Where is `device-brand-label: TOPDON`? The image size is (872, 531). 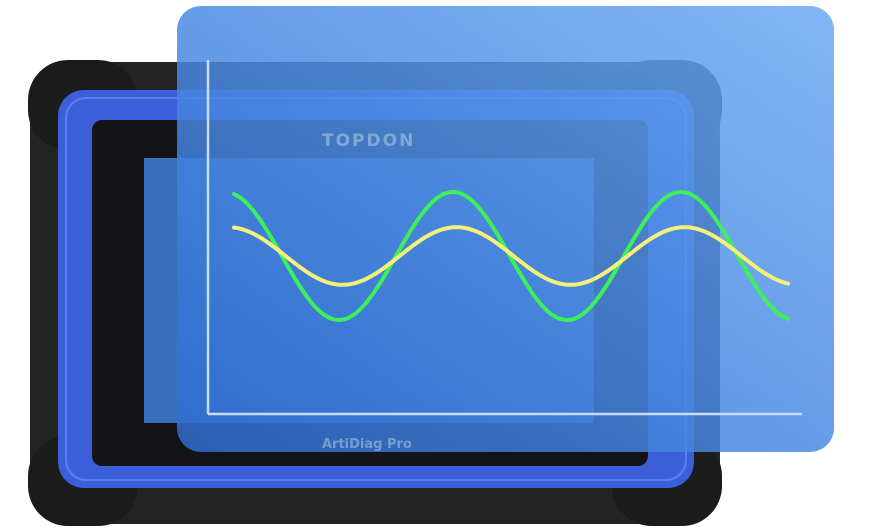 device-brand-label: TOPDON is located at coordinates (369, 141).